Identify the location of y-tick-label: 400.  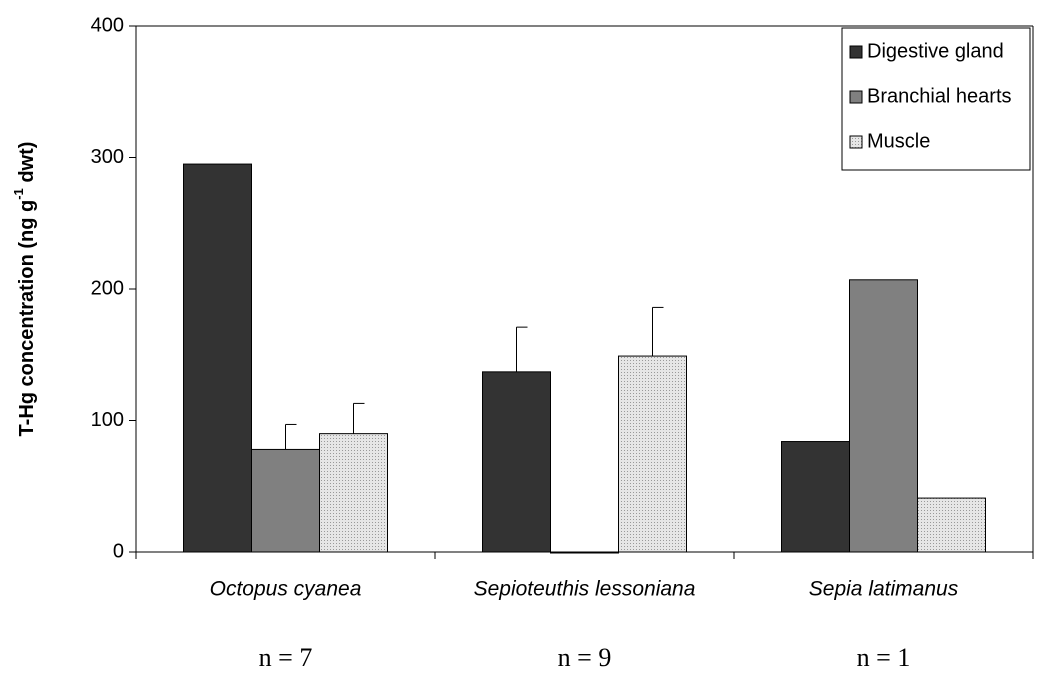
(107, 25).